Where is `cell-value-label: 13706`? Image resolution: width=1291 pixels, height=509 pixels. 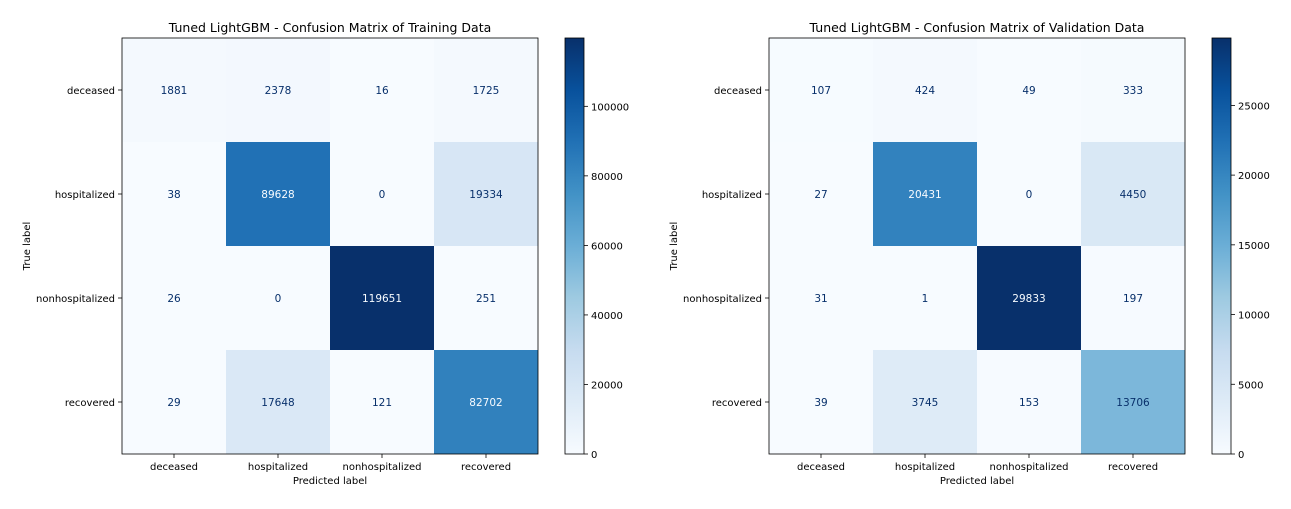
cell-value-label: 13706 is located at coordinates (1133, 403).